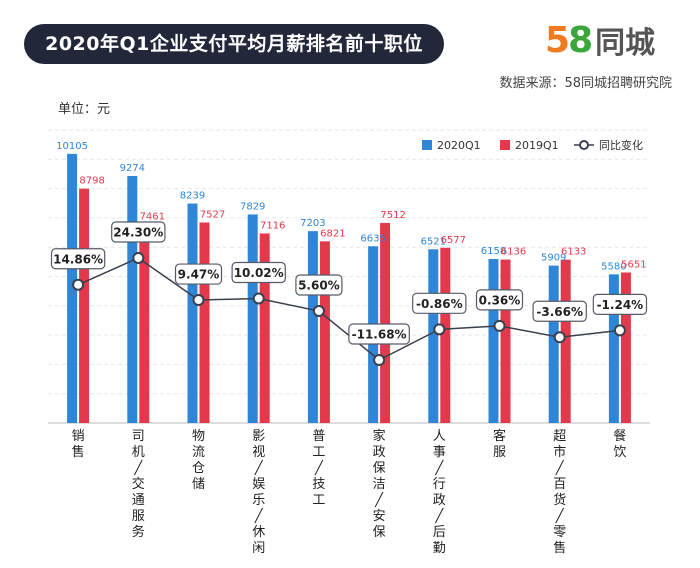 The width and height of the screenshot is (700, 568). I want to click on yoy-label: -1.24%, so click(620, 305).